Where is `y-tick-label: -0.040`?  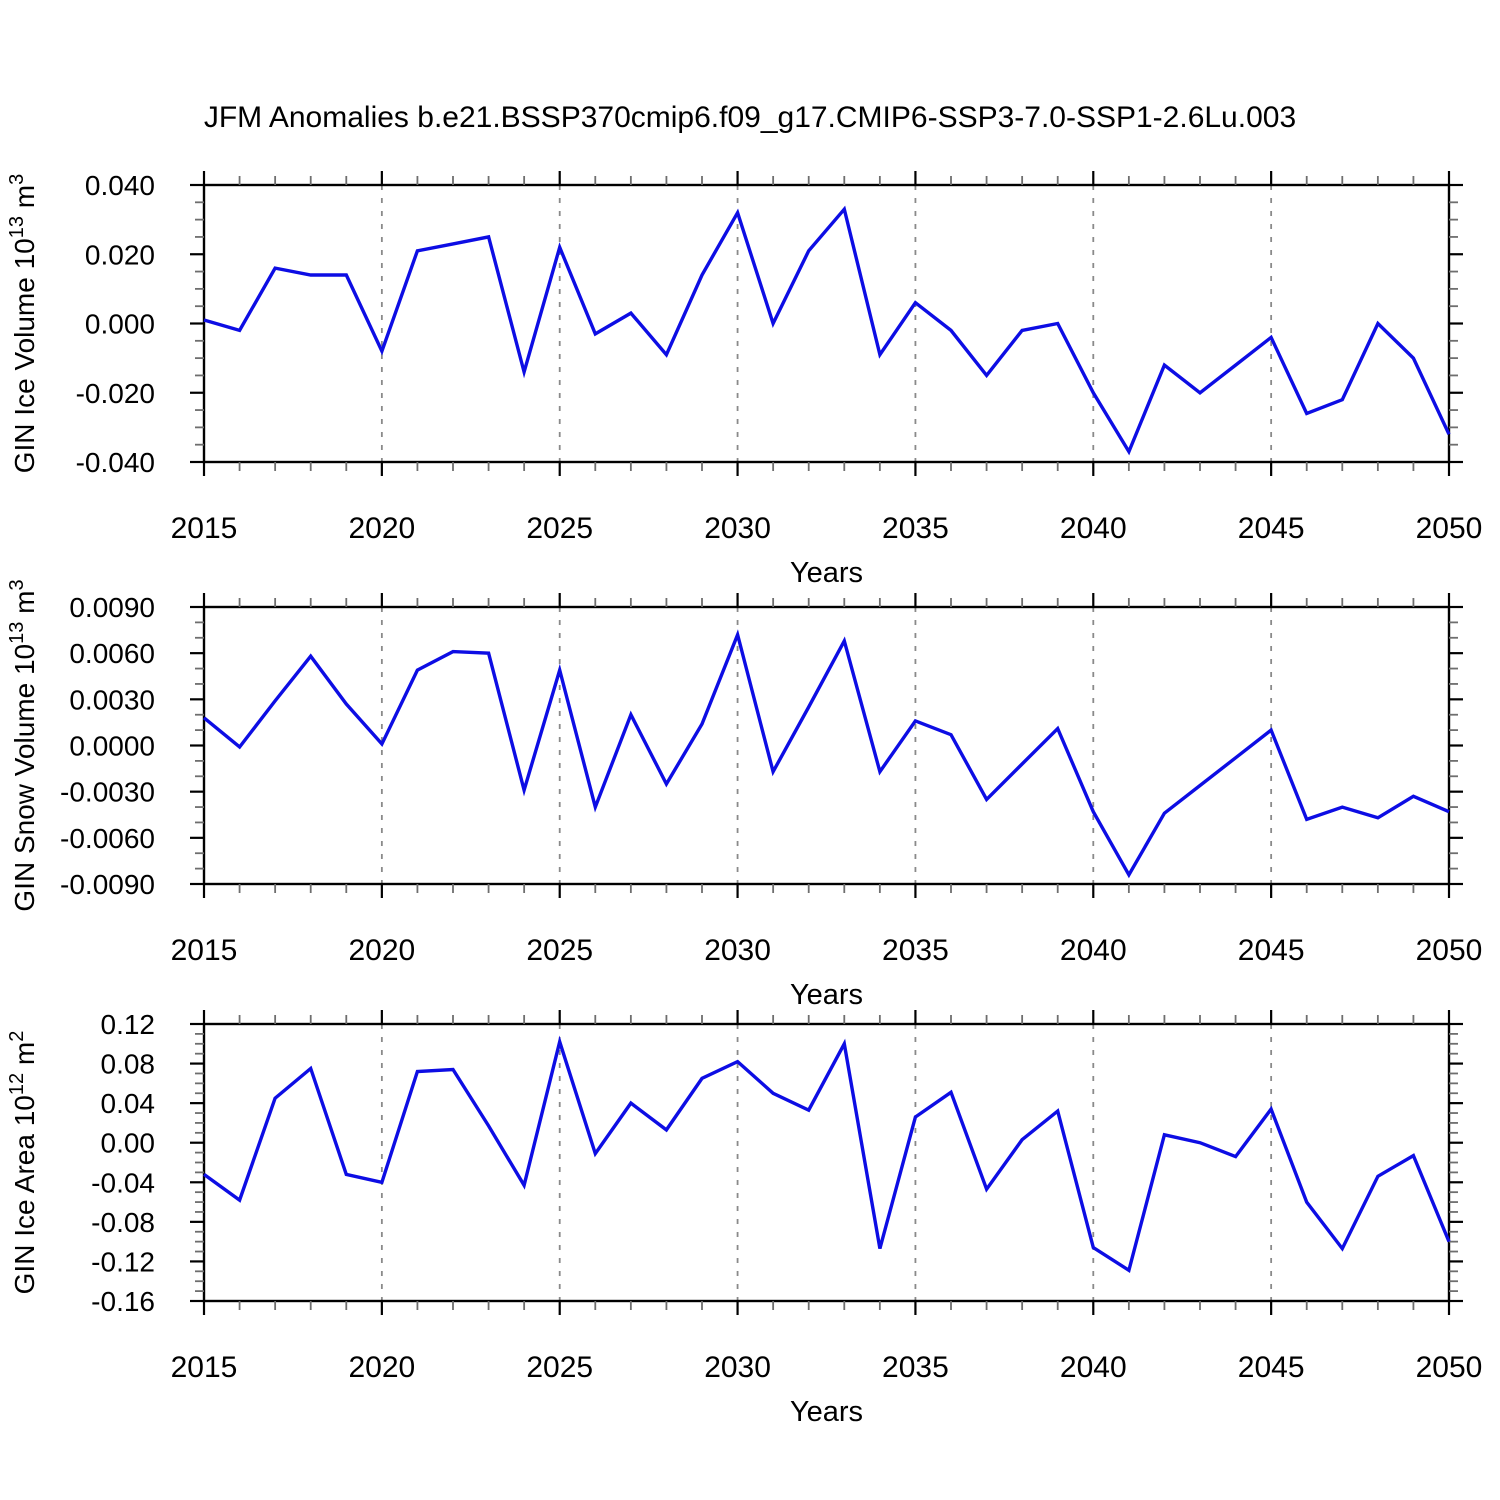
y-tick-label: -0.040 is located at coordinates (115, 462).